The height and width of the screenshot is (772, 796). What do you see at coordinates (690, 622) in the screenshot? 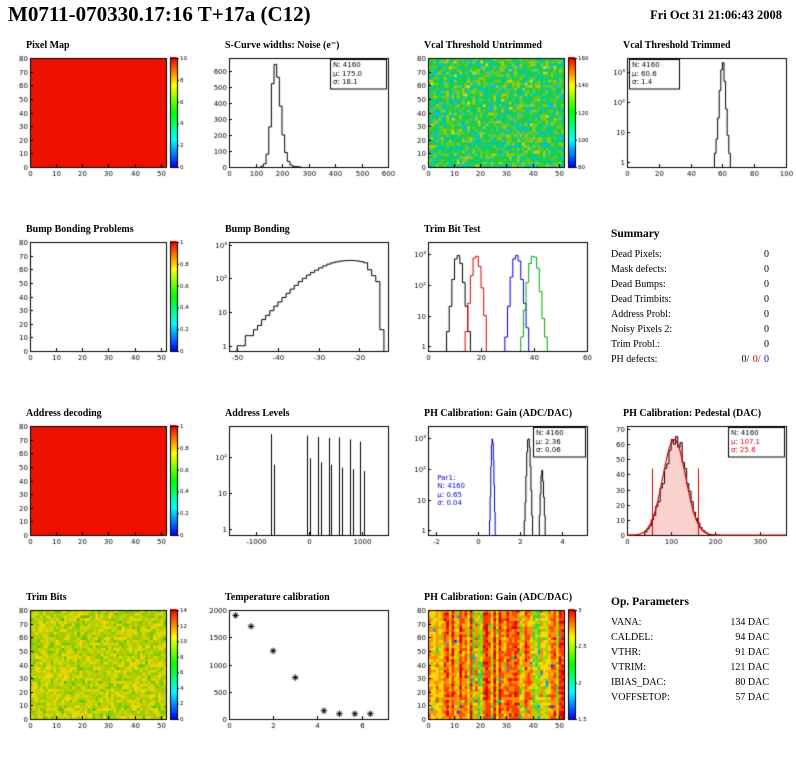
I see `op-param-row: VANA: 134 DAC` at bounding box center [690, 622].